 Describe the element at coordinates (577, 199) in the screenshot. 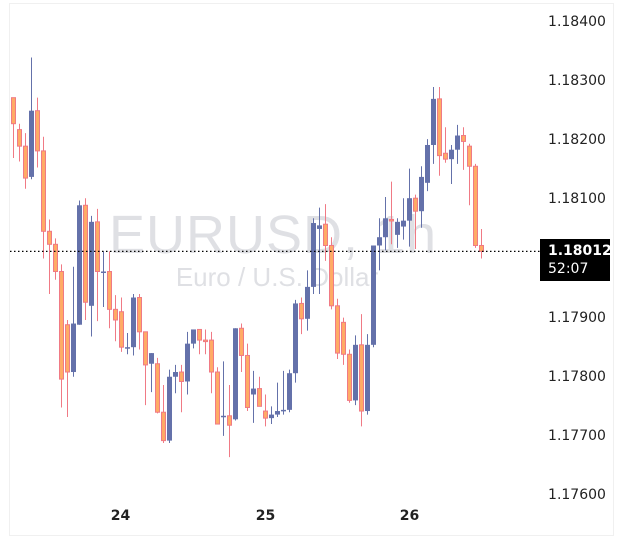

I see `price-tick: 1.18100` at that location.